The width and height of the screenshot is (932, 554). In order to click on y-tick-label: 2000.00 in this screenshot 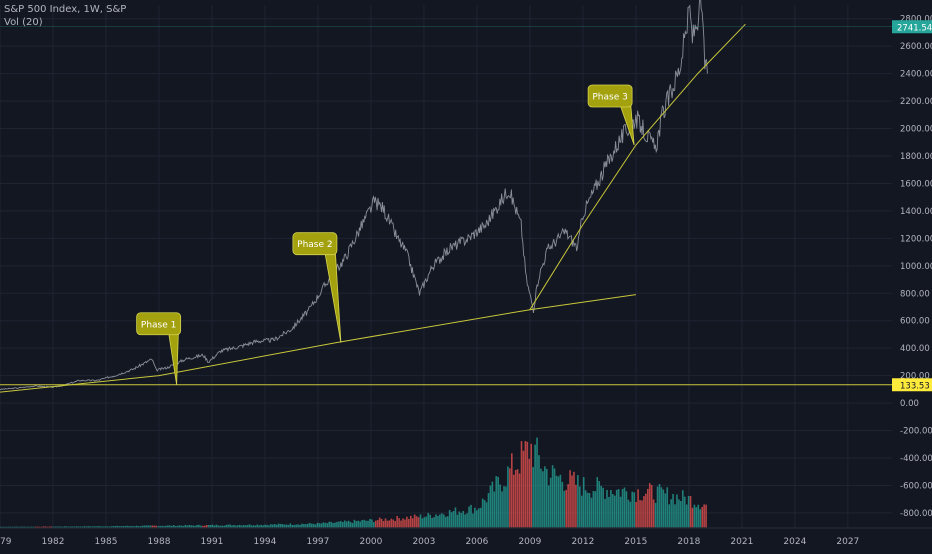, I will do `click(916, 130)`.